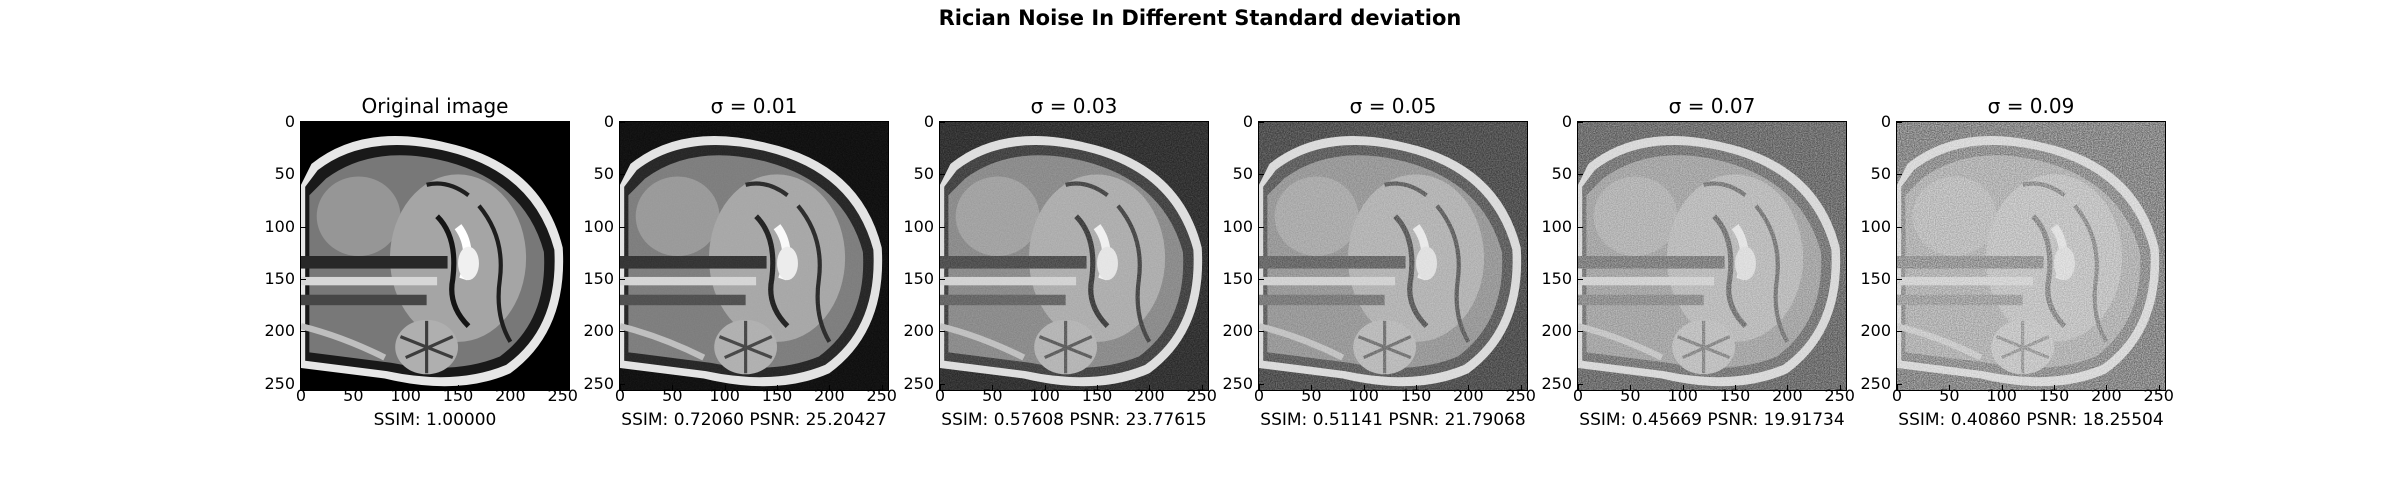 The width and height of the screenshot is (2400, 500). Describe the element at coordinates (1074, 420) in the screenshot. I see `metrics-label: SSIM: 0.57608 PSNR: 23.77615` at that location.